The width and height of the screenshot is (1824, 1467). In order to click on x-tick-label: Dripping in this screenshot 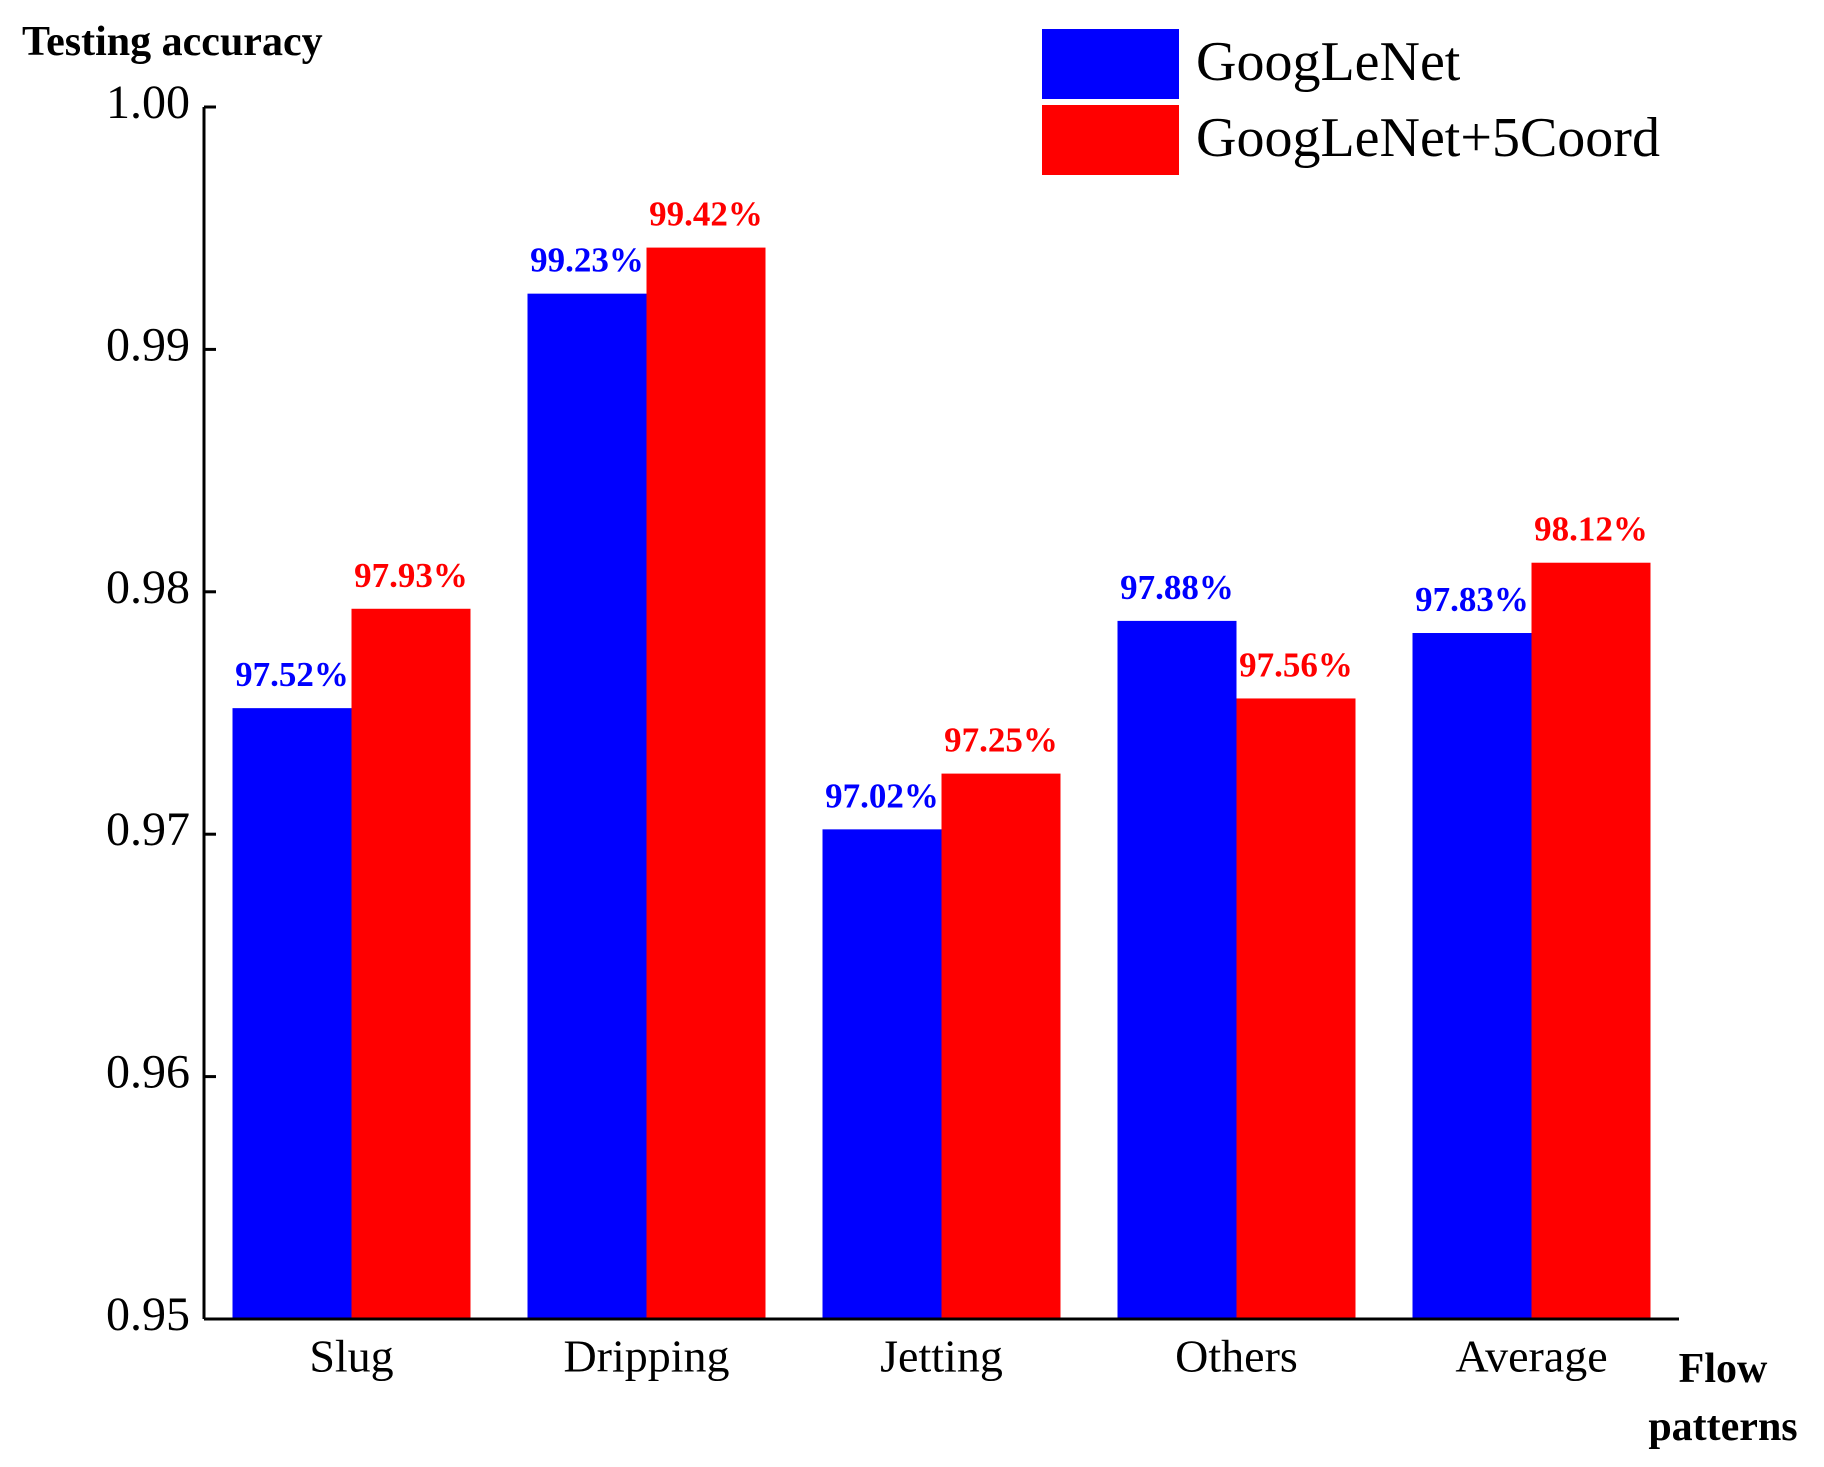, I will do `click(646, 1356)`.